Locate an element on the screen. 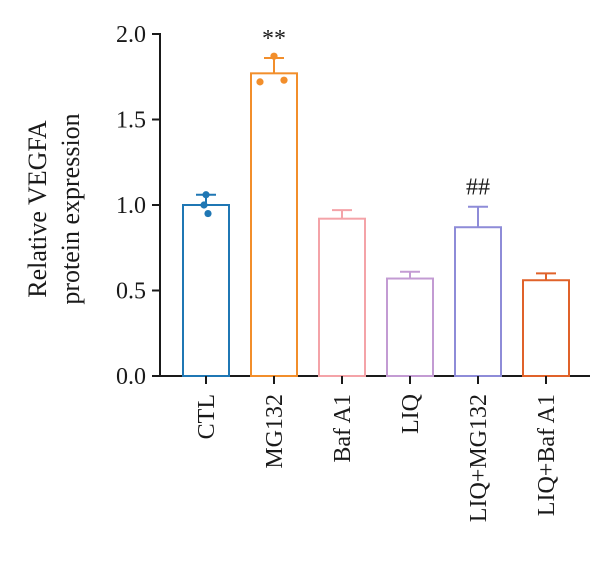 Image resolution: width=600 pixels, height=573 pixels. x-tick-label: LIQ+MG132 is located at coordinates (479, 458).